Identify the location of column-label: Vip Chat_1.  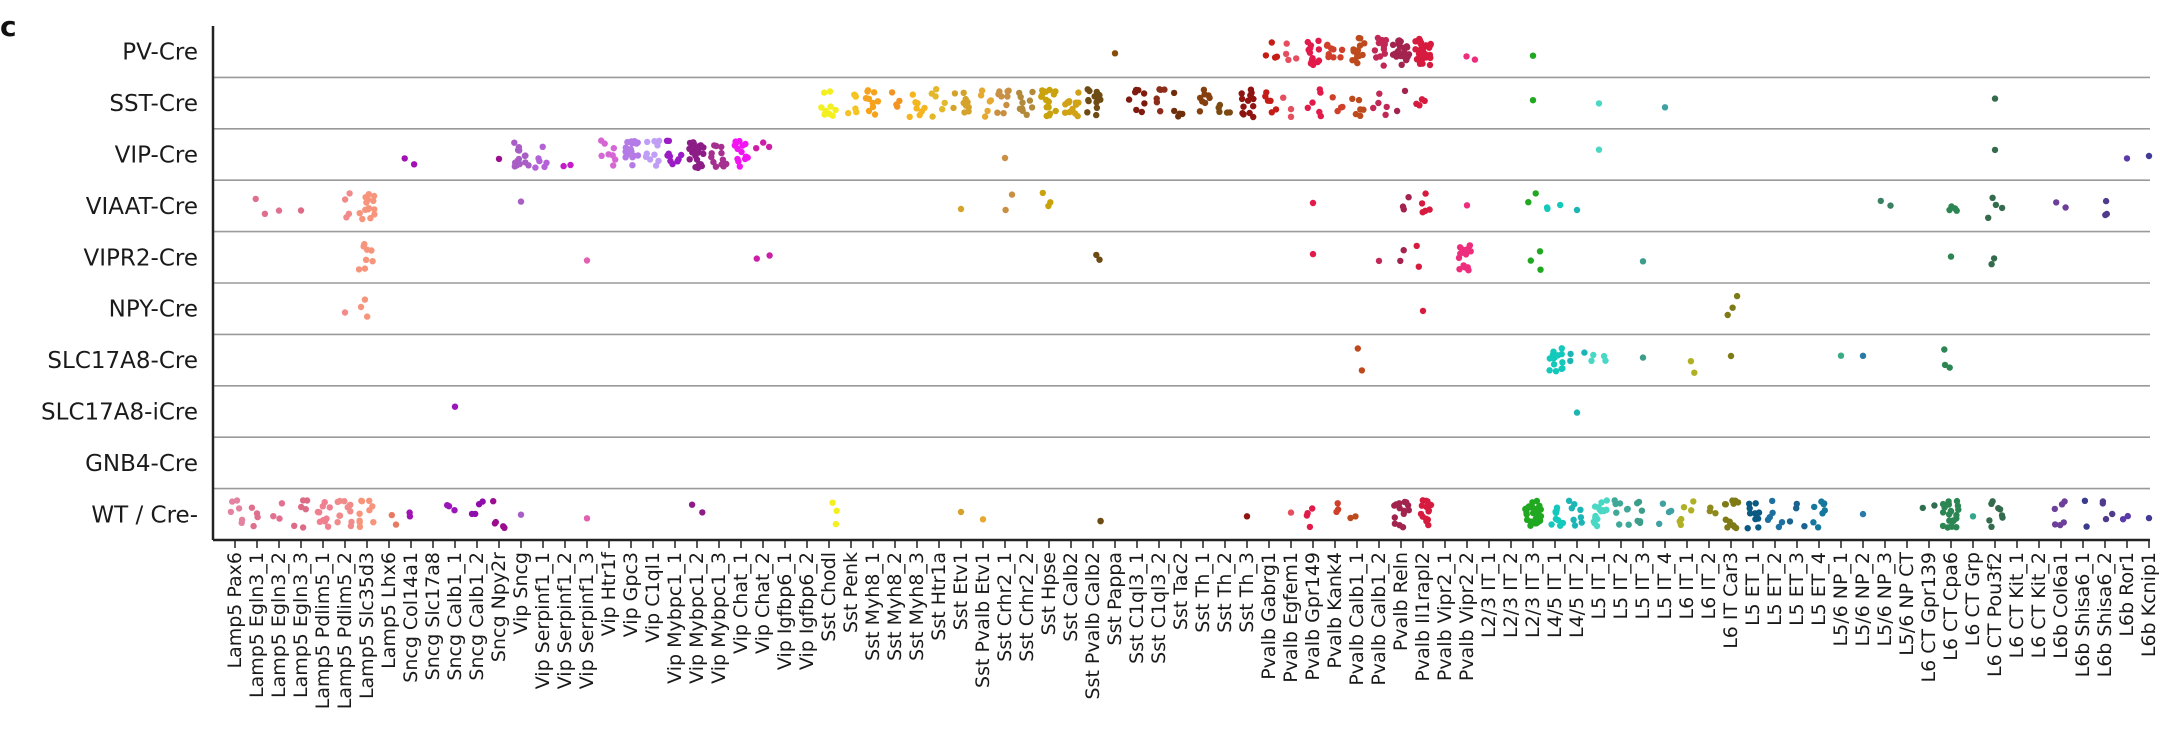
(741, 603).